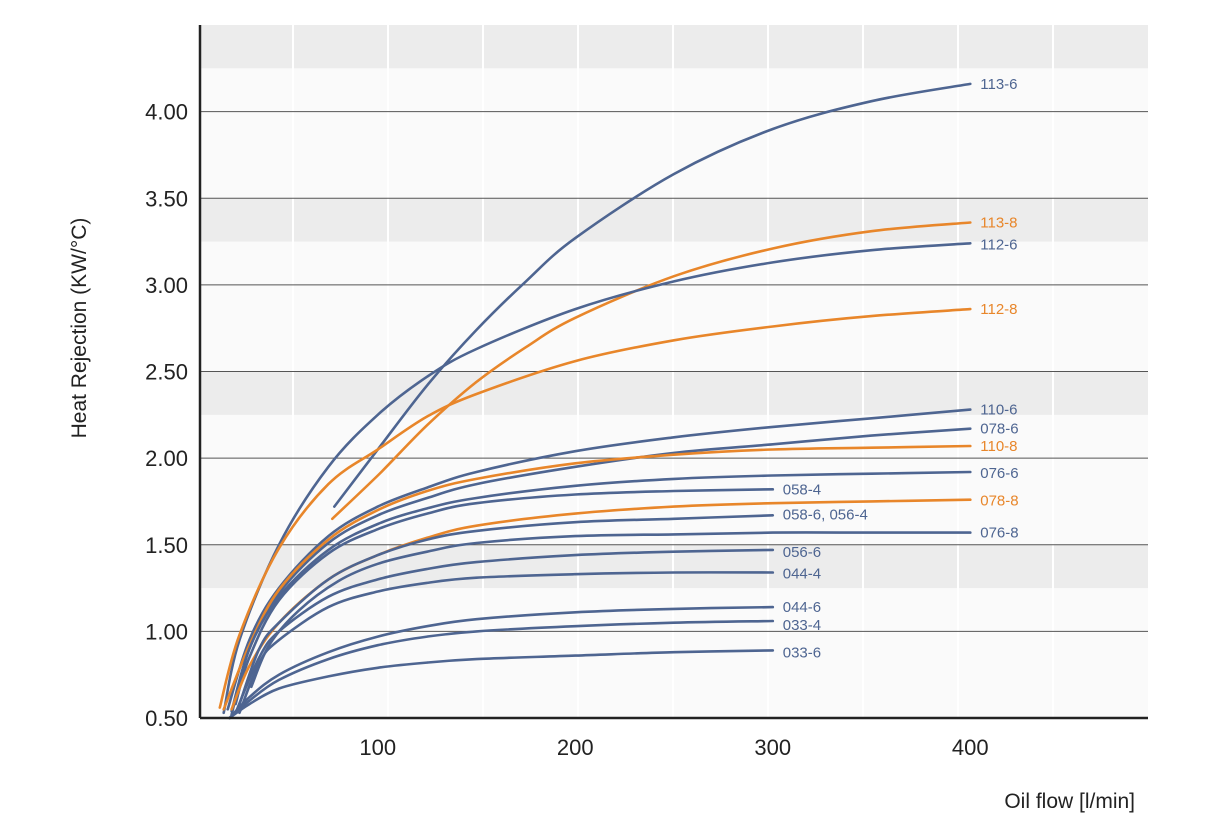 This screenshot has height=828, width=1220. Describe the element at coordinates (166, 372) in the screenshot. I see `y-tick-label: 2.50` at that location.